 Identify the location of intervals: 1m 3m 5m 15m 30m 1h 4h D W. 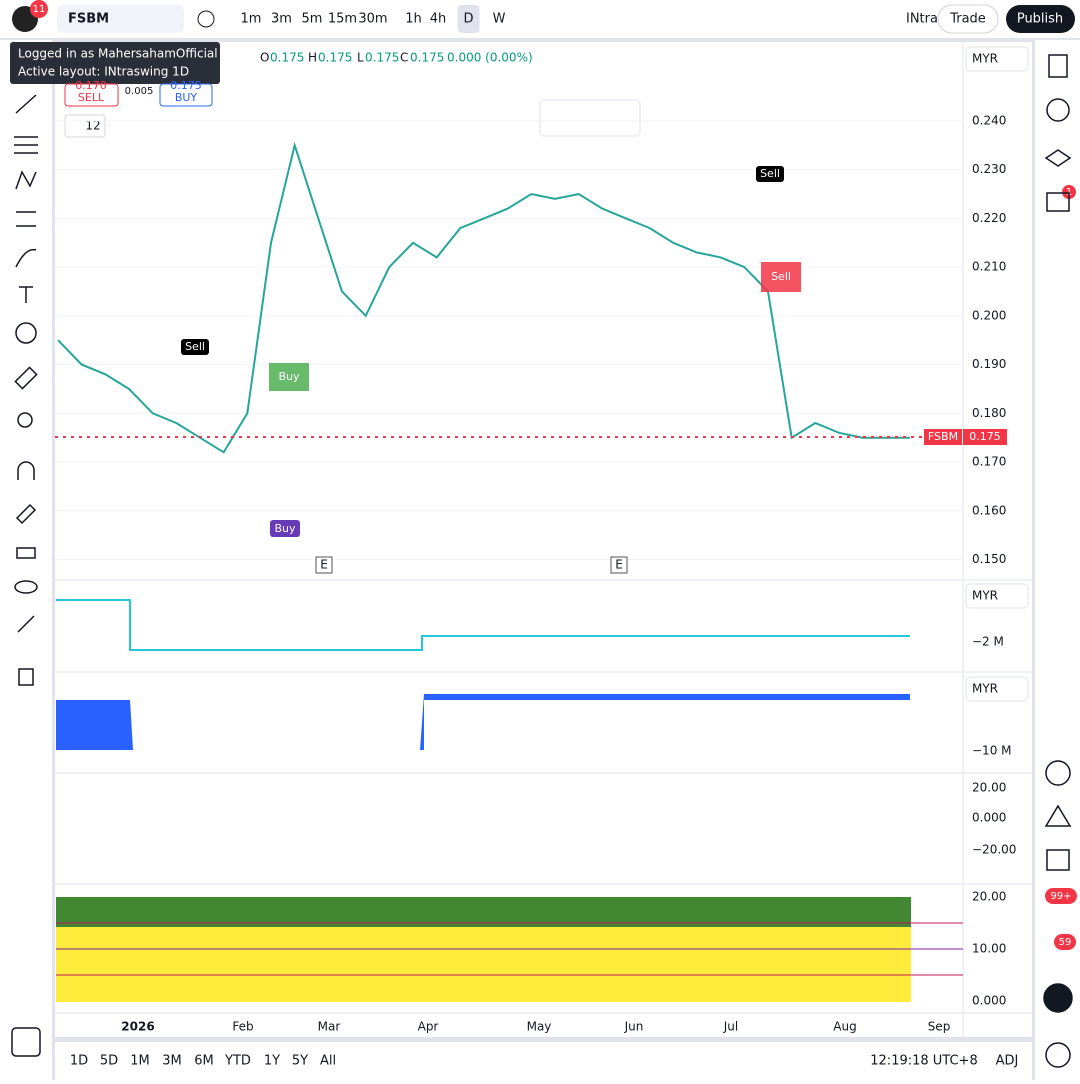
(373, 19).